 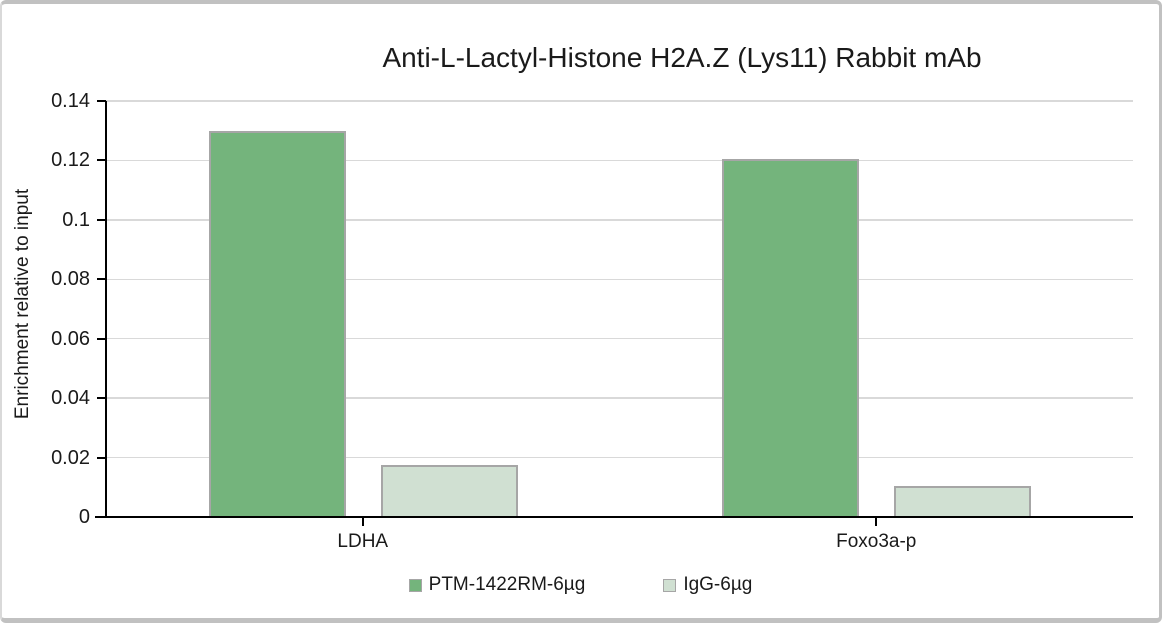 What do you see at coordinates (76, 219) in the screenshot?
I see `y-tick-label: 0.1` at bounding box center [76, 219].